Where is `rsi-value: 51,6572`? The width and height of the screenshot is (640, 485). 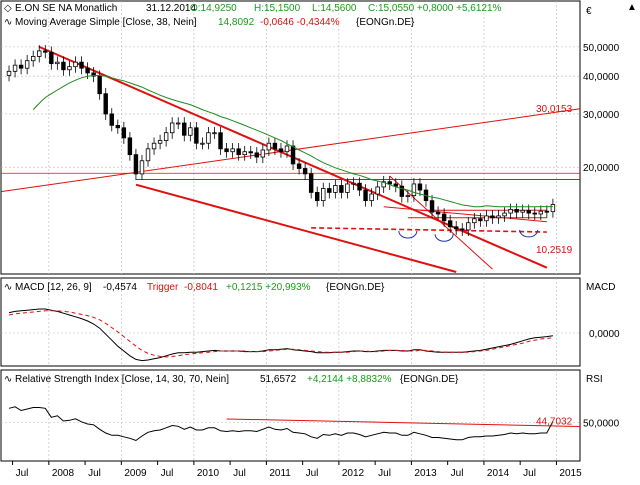 rsi-value: 51,6572 is located at coordinates (278, 379).